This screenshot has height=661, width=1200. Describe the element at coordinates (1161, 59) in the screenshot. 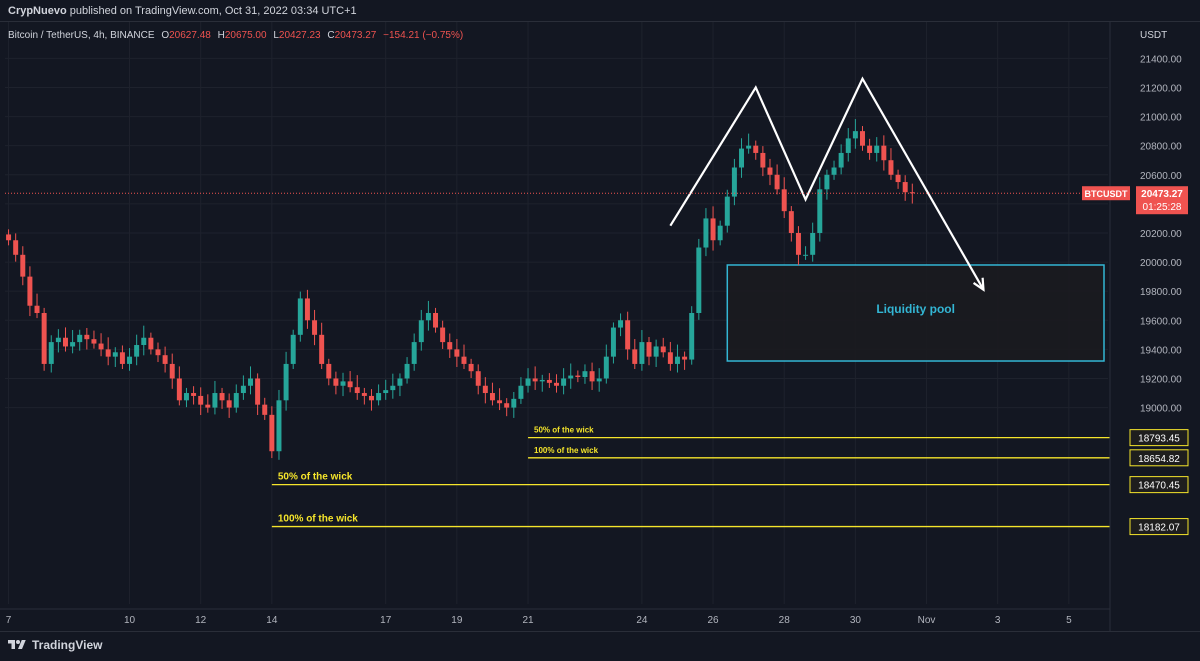

I see `y-tick-label: 21400.00` at that location.